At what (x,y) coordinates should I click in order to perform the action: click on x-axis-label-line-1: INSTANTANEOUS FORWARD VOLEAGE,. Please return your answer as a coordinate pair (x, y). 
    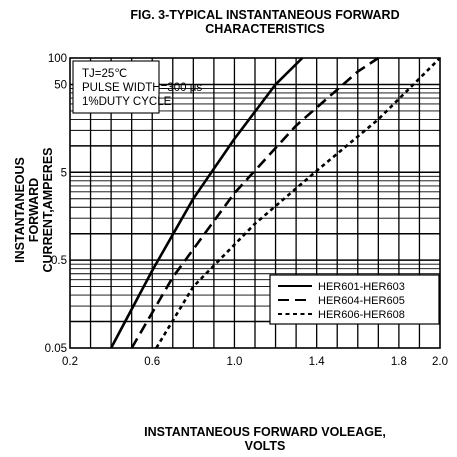
    Looking at the image, I should click on (265, 432).